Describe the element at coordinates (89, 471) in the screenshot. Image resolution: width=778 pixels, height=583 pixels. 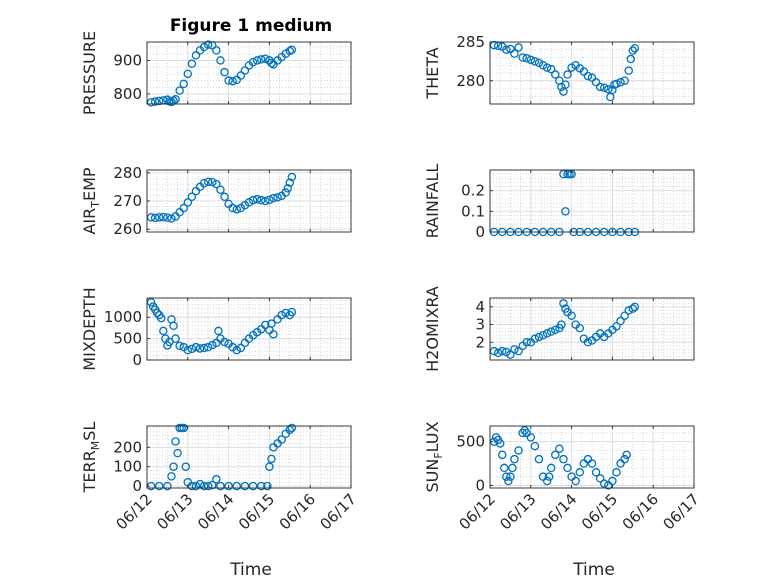
I see `y-axis-label-main: TERR` at that location.